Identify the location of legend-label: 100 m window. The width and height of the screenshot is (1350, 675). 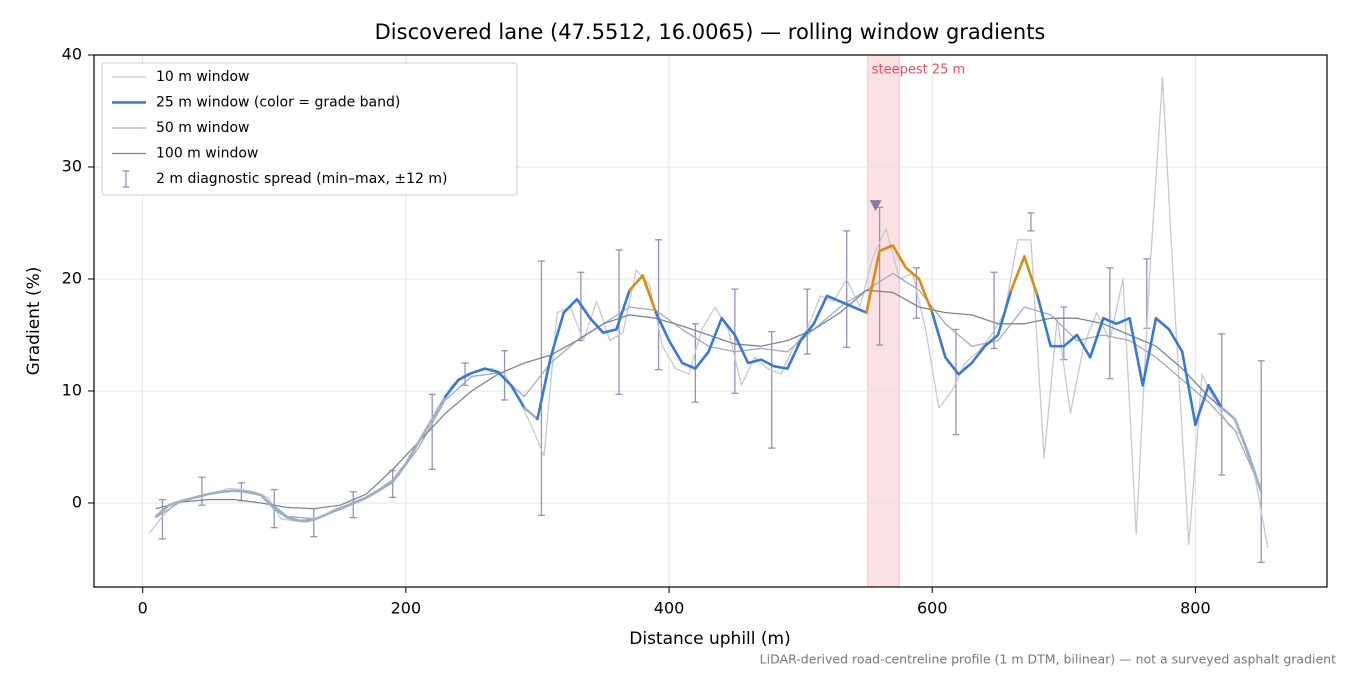
(207, 154).